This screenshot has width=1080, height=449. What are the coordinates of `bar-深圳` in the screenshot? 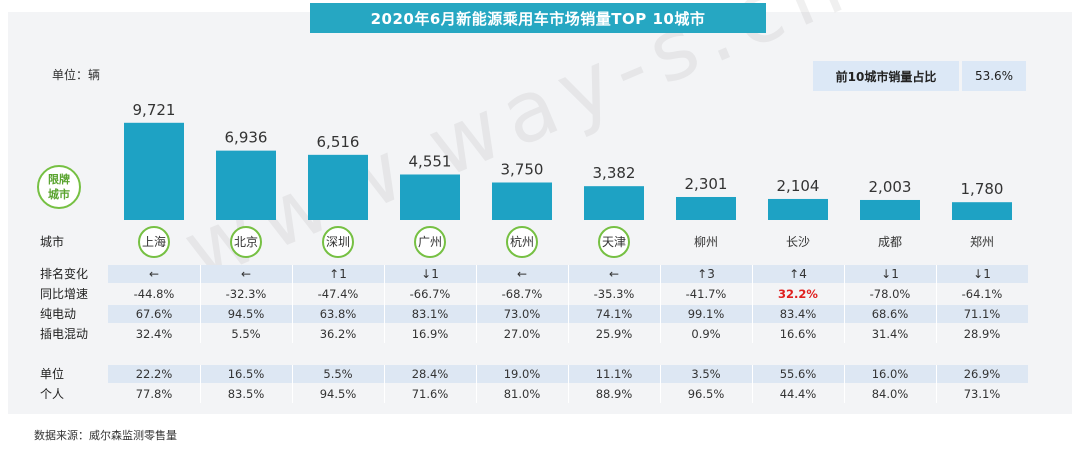 It's located at (338, 187).